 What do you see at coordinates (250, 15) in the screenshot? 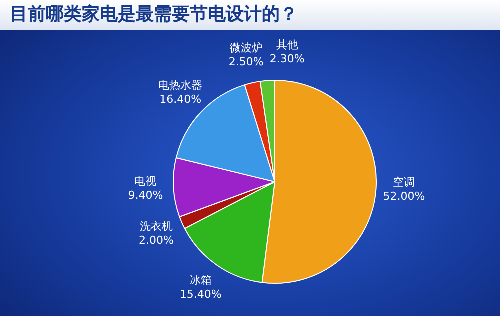
I see `chart-title: 目前哪类家电是最需要节电设计的？` at bounding box center [250, 15].